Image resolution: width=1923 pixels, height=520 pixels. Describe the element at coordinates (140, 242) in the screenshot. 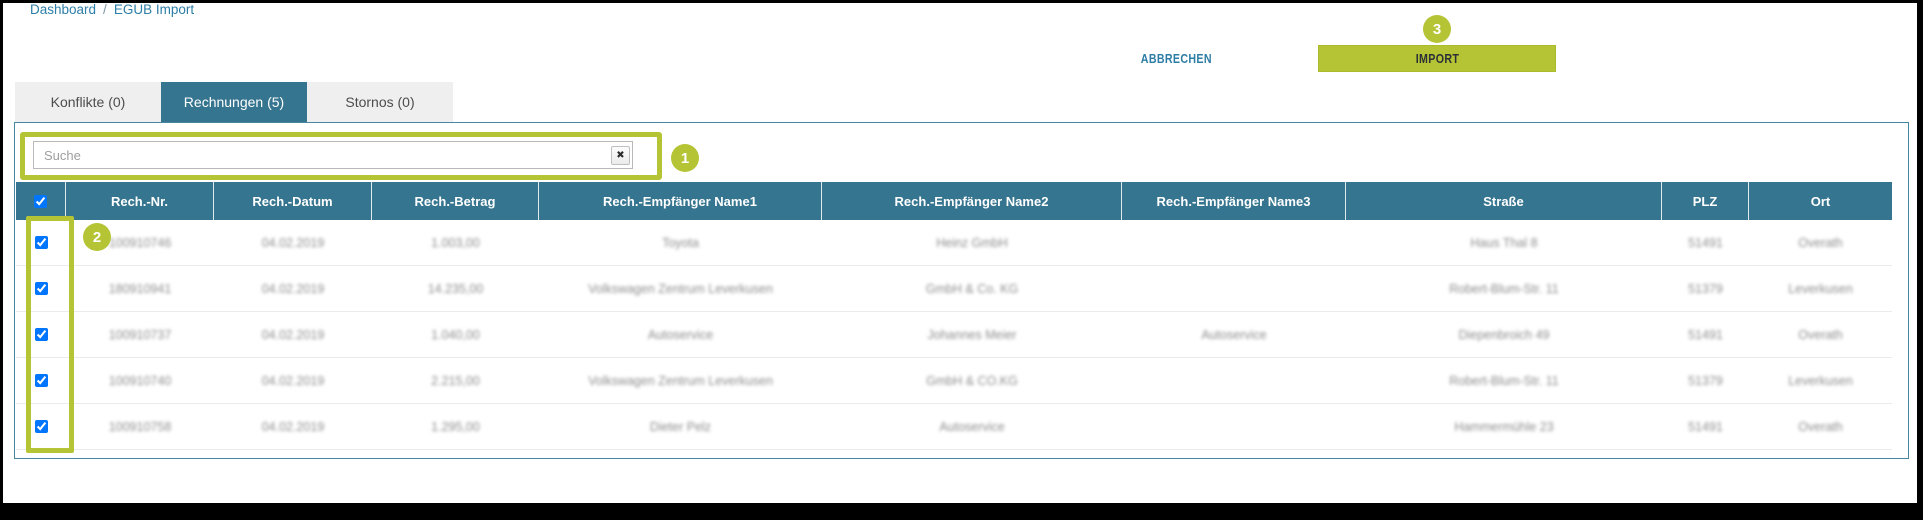

I see `table-cell: 100910746` at that location.